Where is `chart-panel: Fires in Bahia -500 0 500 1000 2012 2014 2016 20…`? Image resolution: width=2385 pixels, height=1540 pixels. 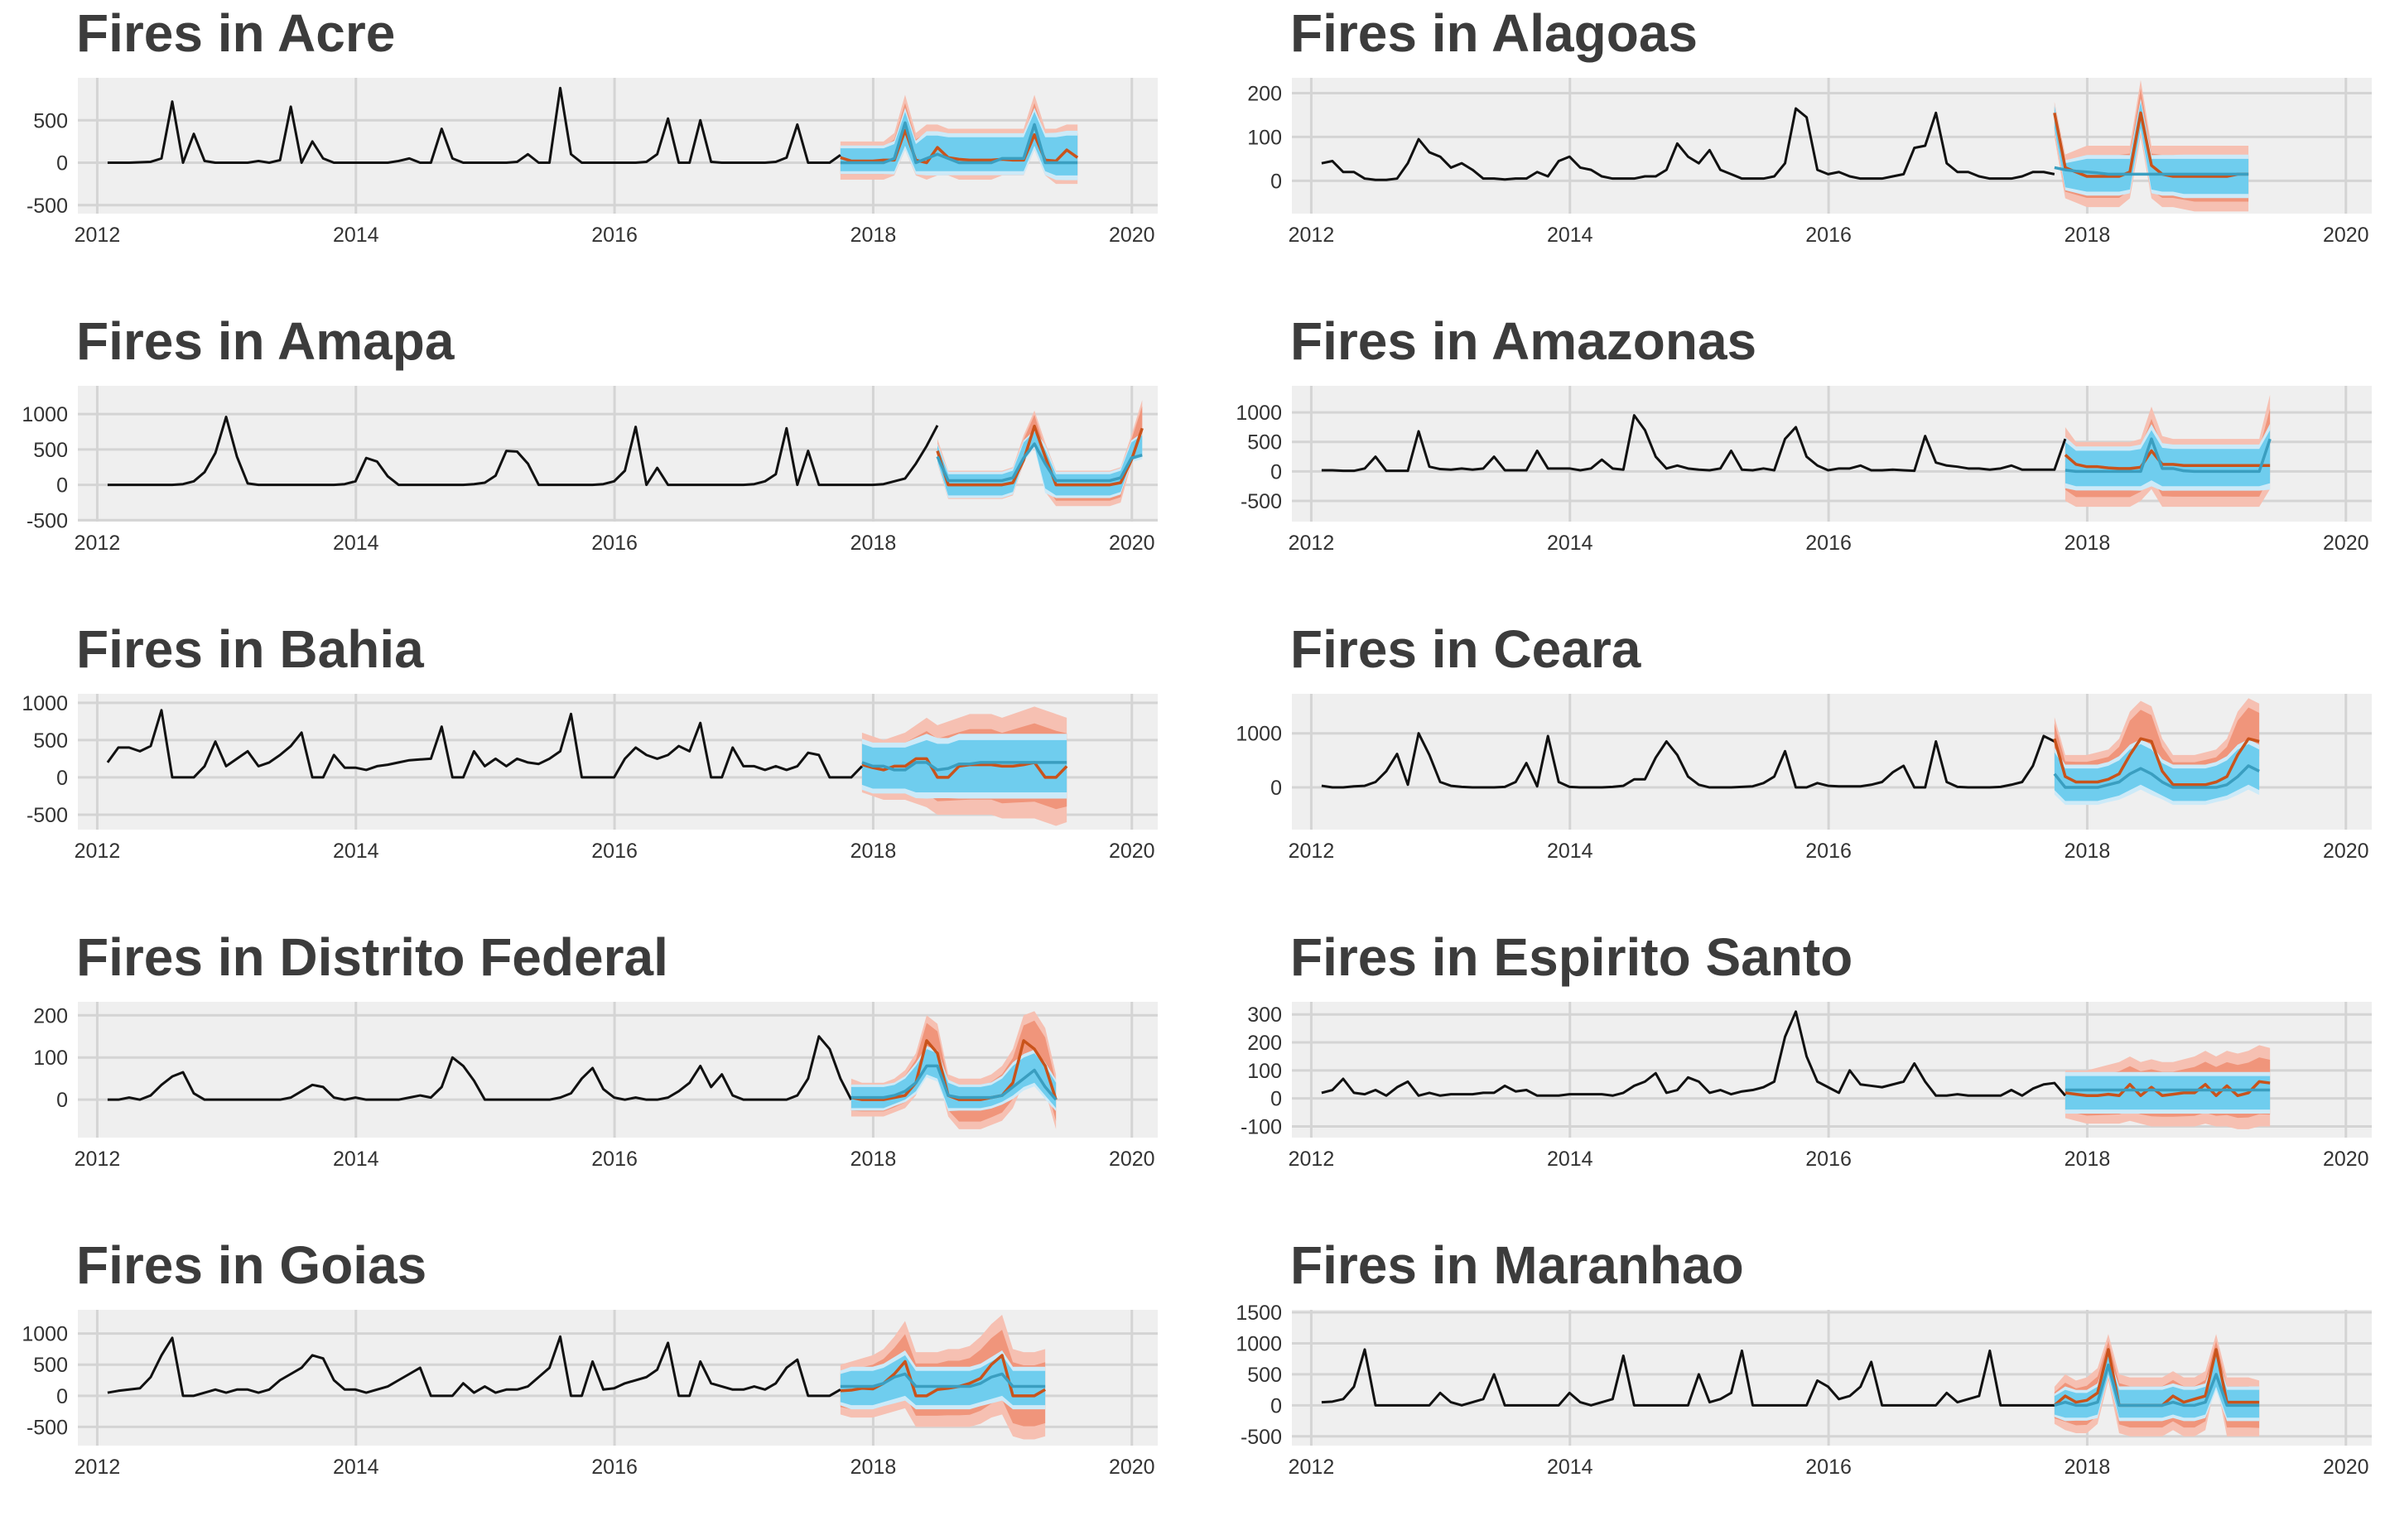 chart-panel: Fires in Bahia -500 0 500 1000 2012 2014 2016 20… is located at coordinates (596, 770).